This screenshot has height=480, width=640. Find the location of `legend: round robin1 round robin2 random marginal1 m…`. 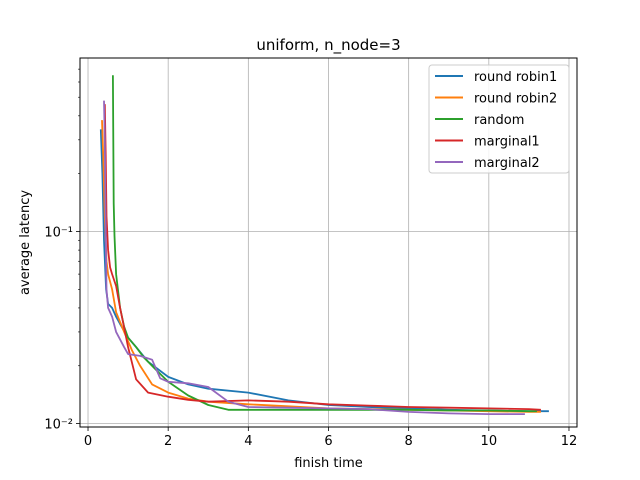

legend: round robin1 round robin2 random marginal1 m… is located at coordinates (499, 119).